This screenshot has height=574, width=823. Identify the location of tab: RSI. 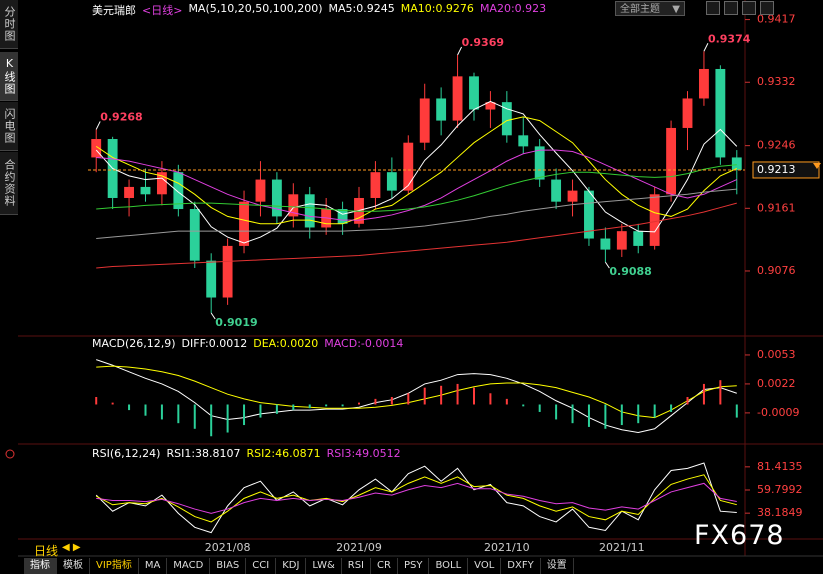
(357, 566).